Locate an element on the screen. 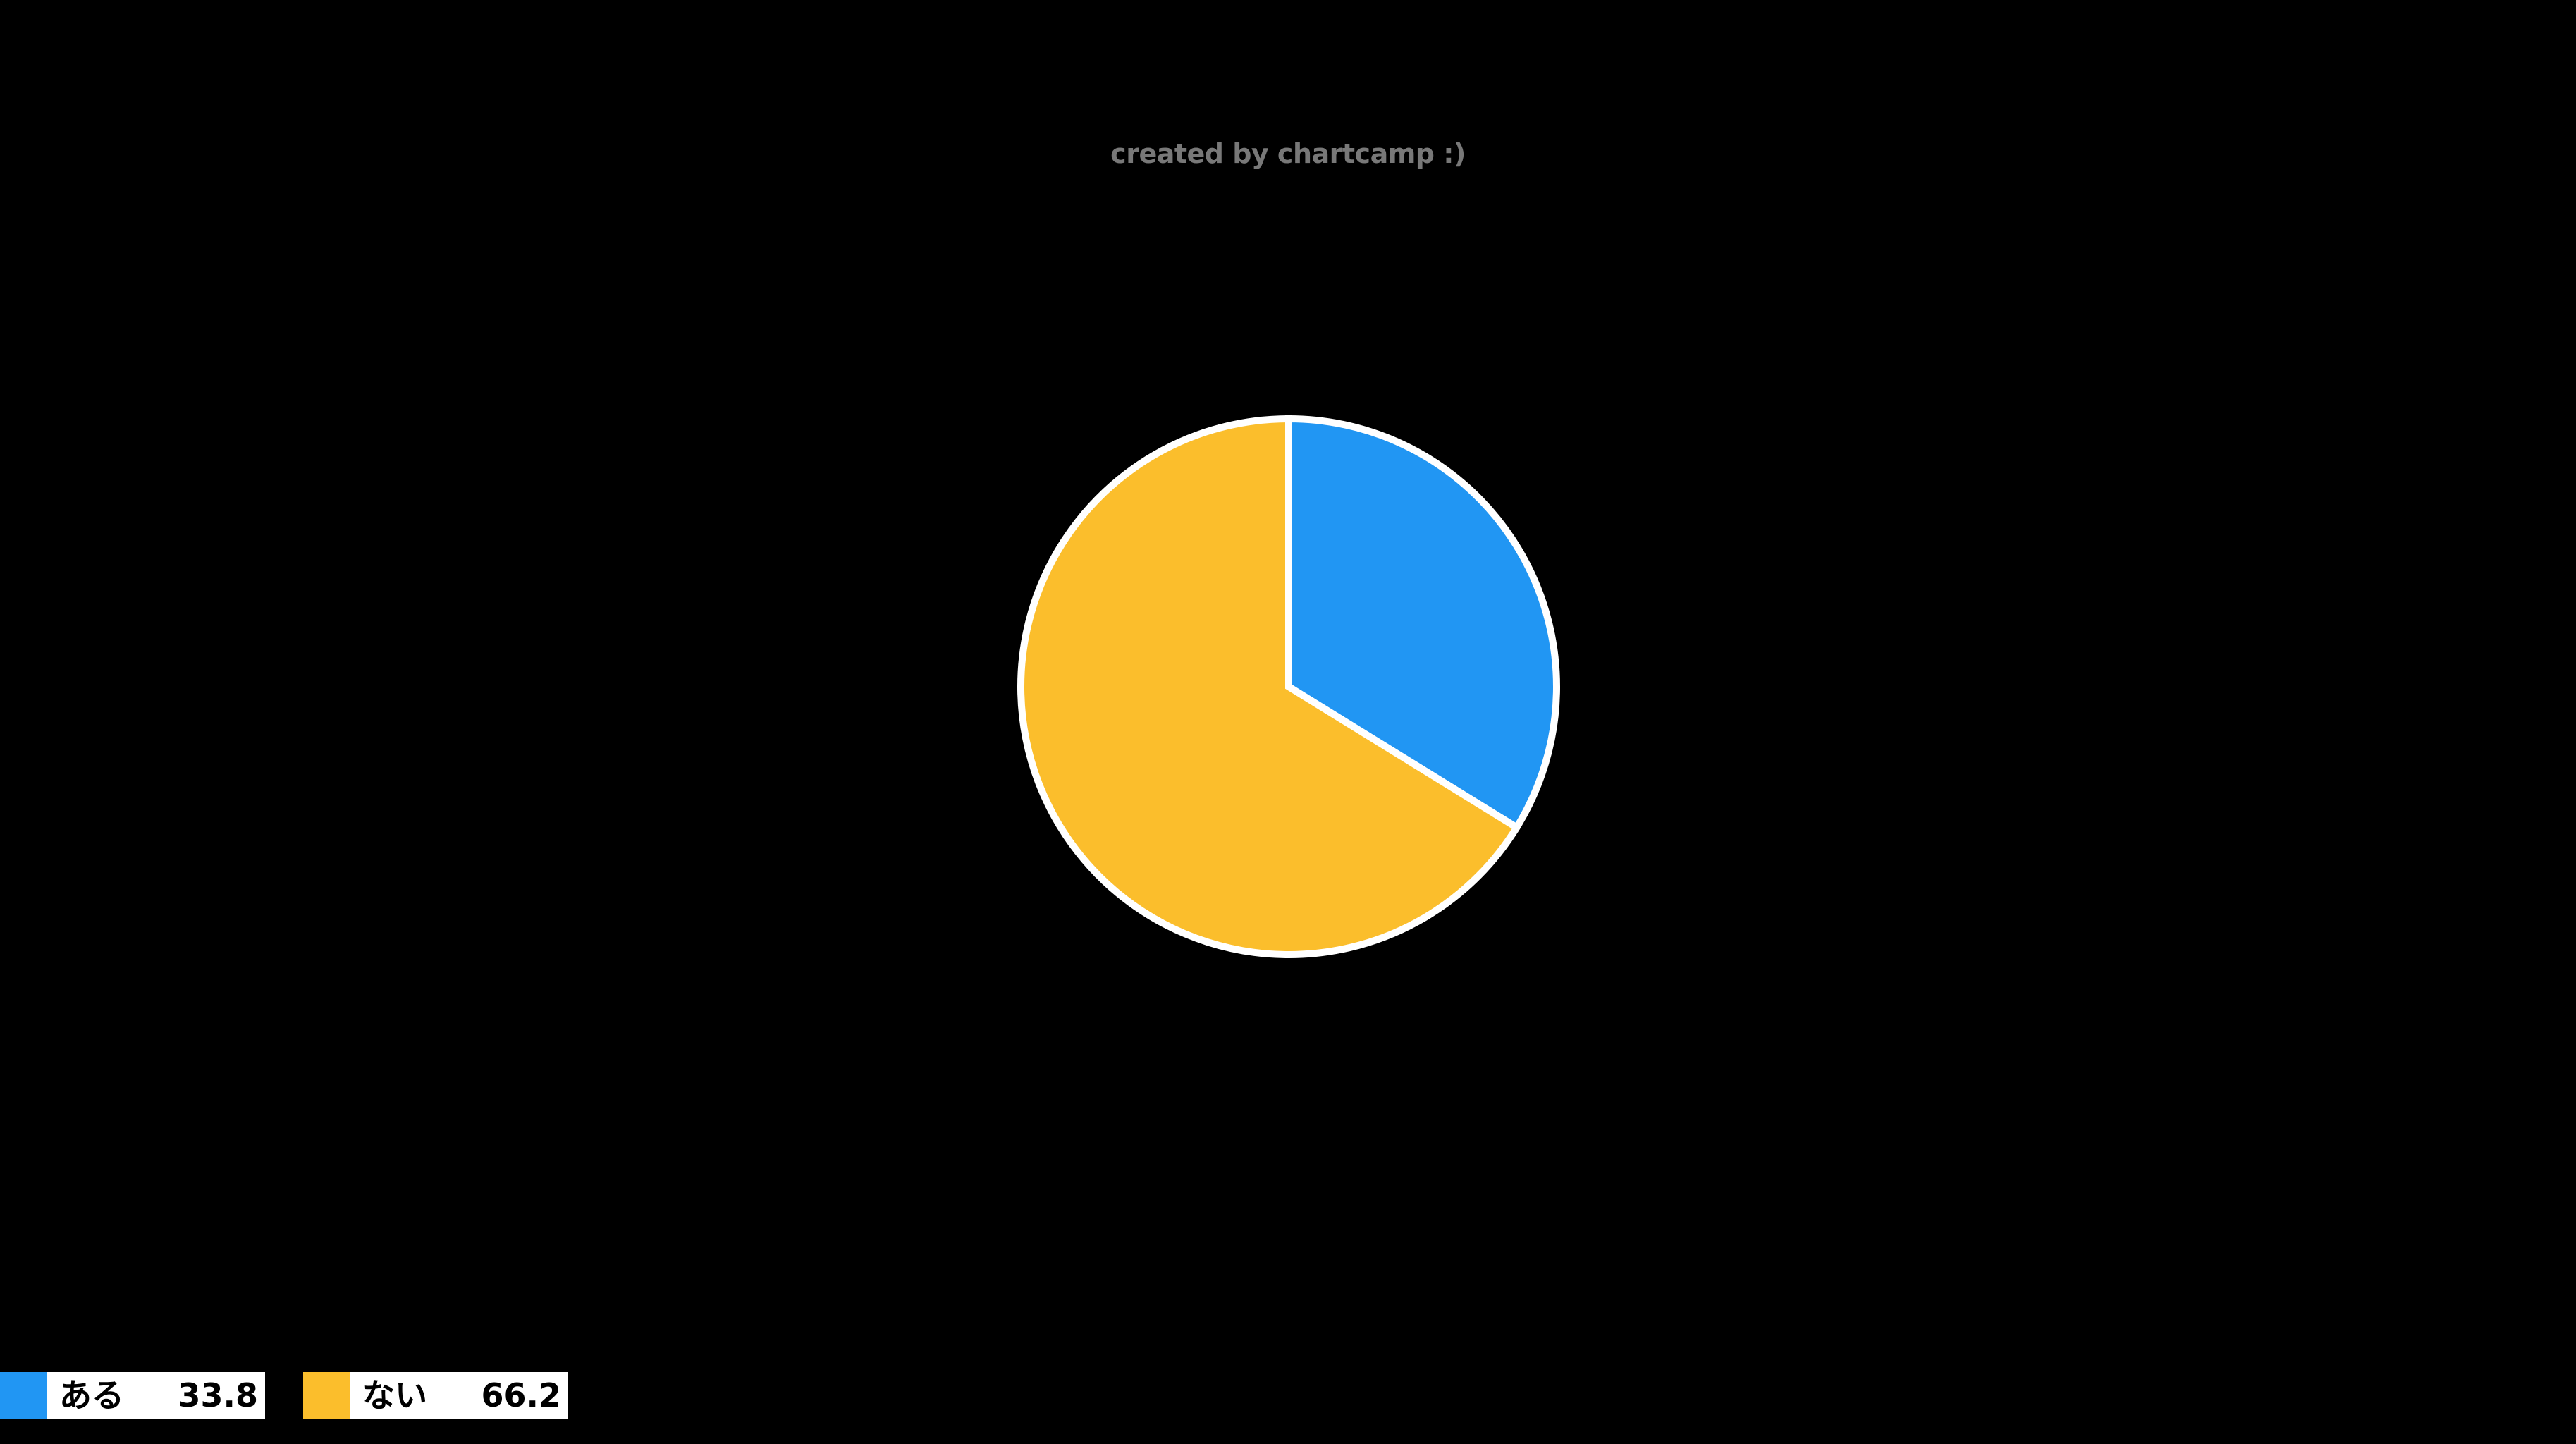 This screenshot has height=1444, width=2576. watermark-title: created by chartcamp :) is located at coordinates (1288, 153).